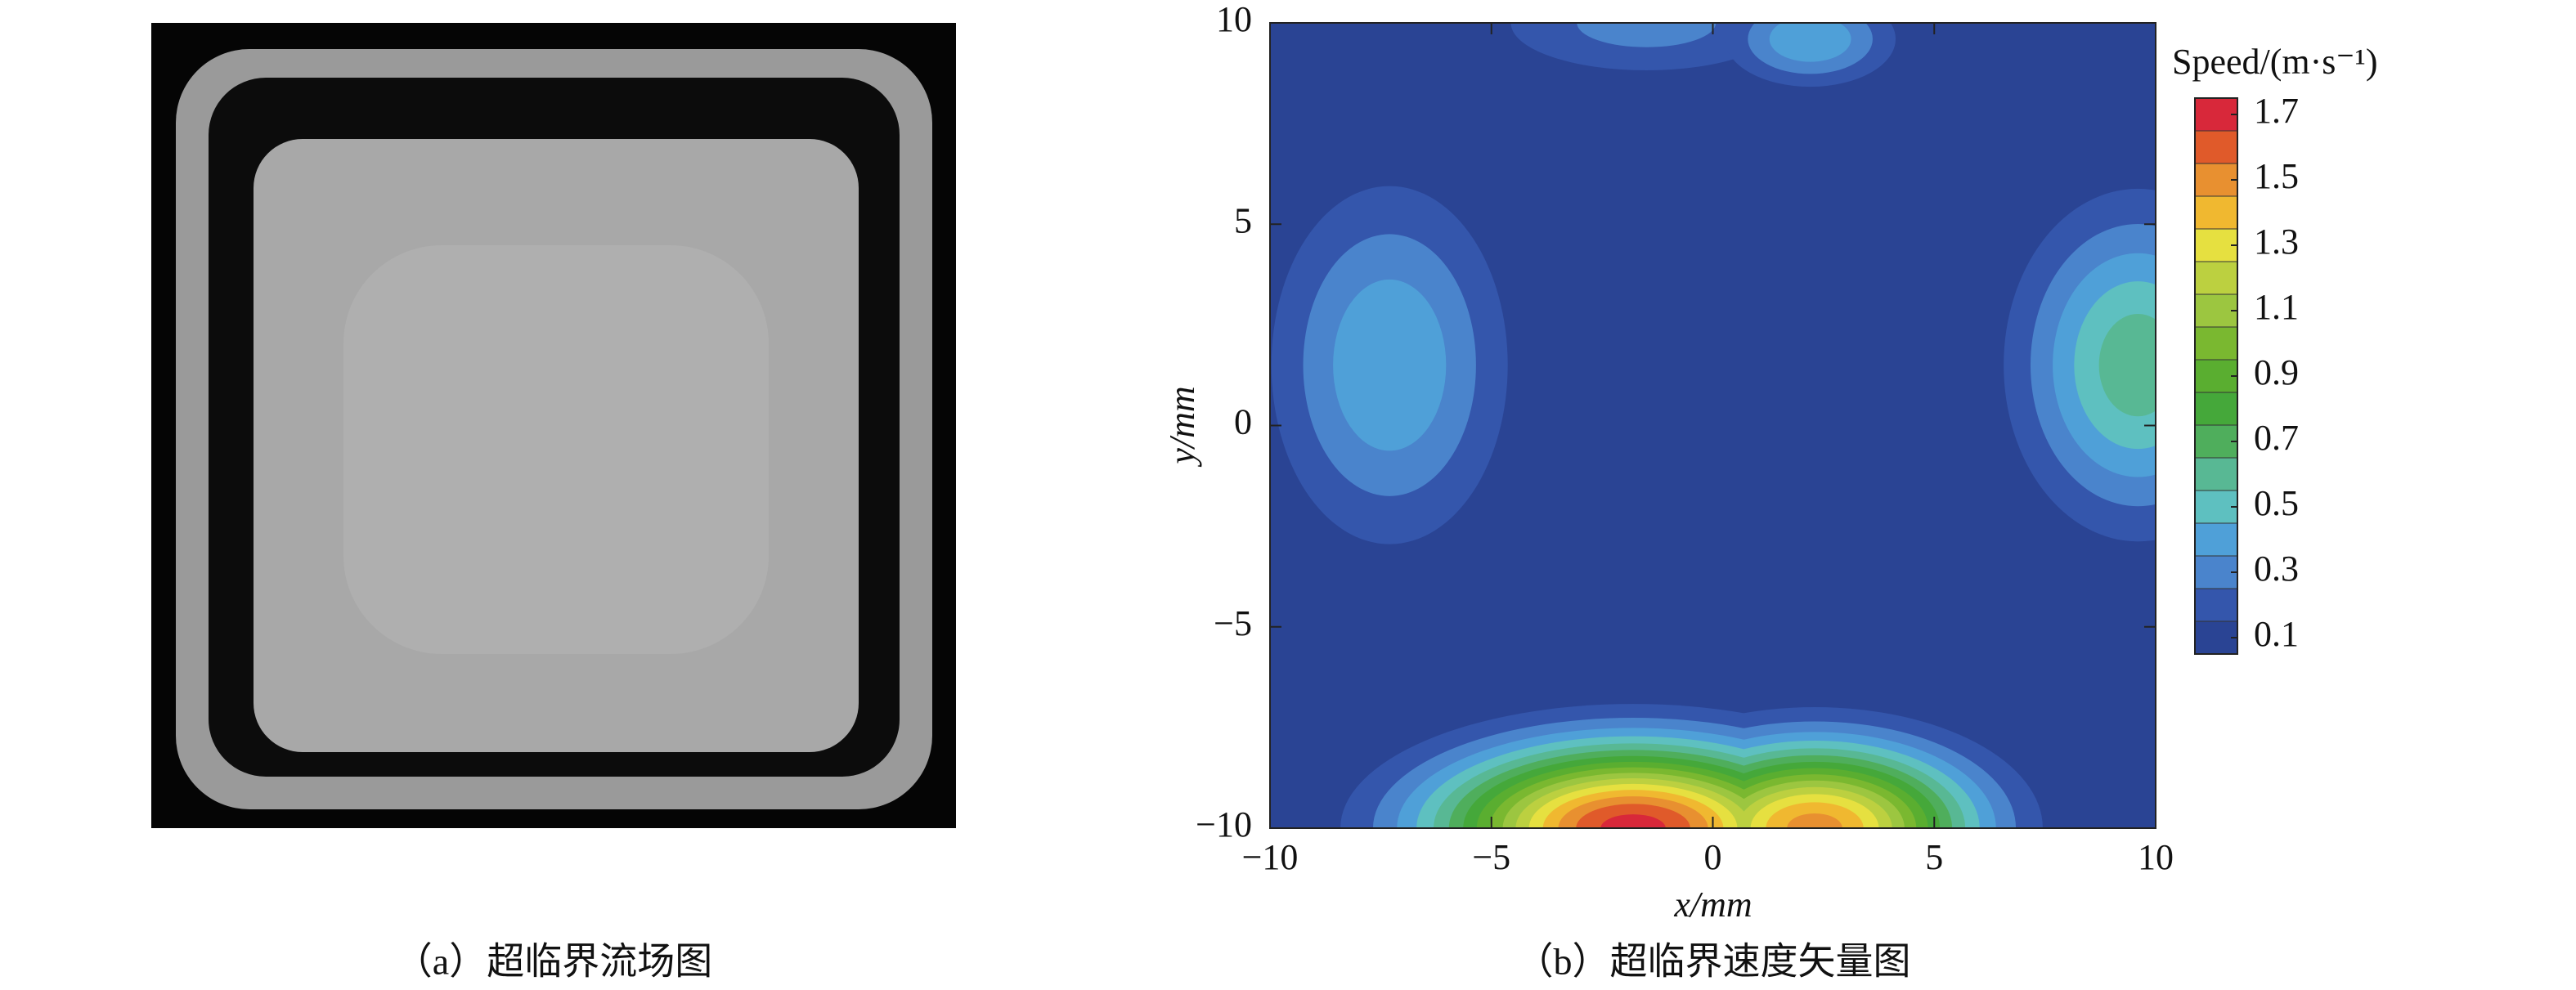 Image resolution: width=2576 pixels, height=990 pixels. What do you see at coordinates (1270, 857) in the screenshot?
I see `x-tick-label: −10` at bounding box center [1270, 857].